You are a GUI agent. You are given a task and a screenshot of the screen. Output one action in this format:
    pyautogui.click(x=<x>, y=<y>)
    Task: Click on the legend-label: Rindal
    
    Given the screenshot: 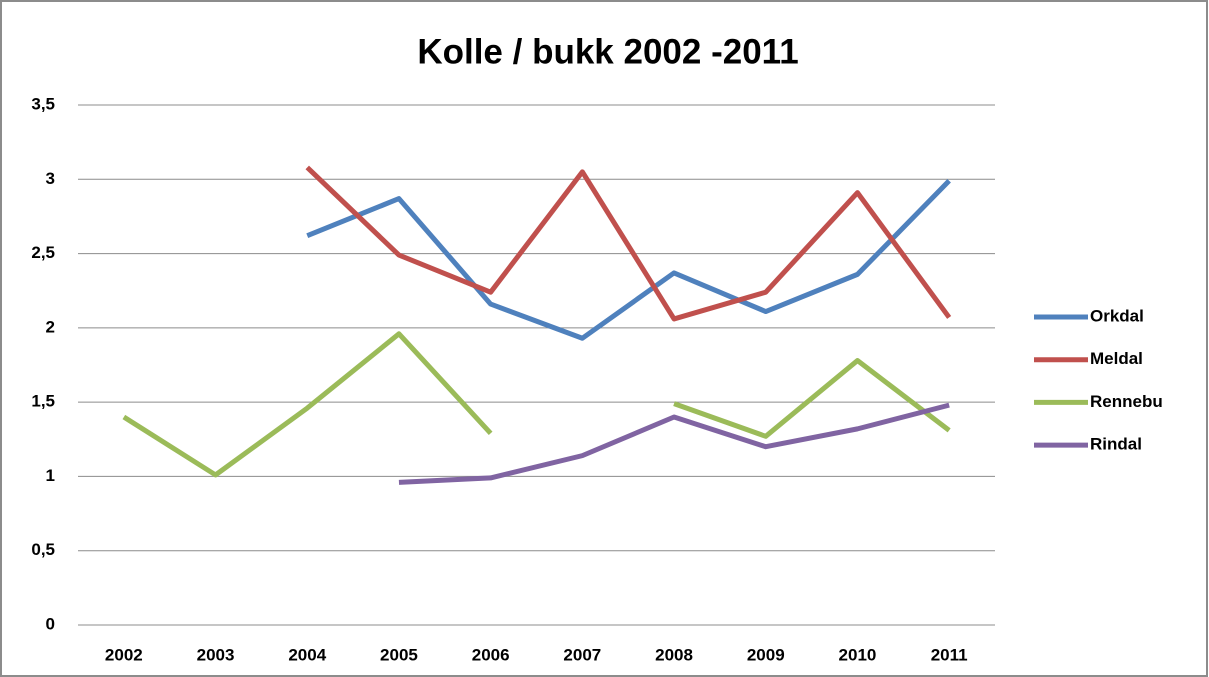 What is the action you would take?
    pyautogui.click(x=1116, y=444)
    